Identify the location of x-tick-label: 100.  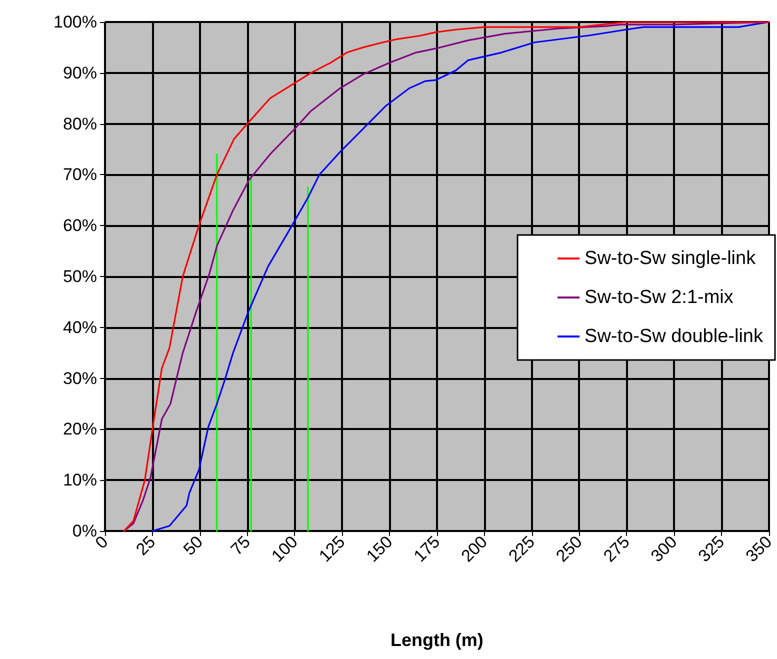
(285, 549).